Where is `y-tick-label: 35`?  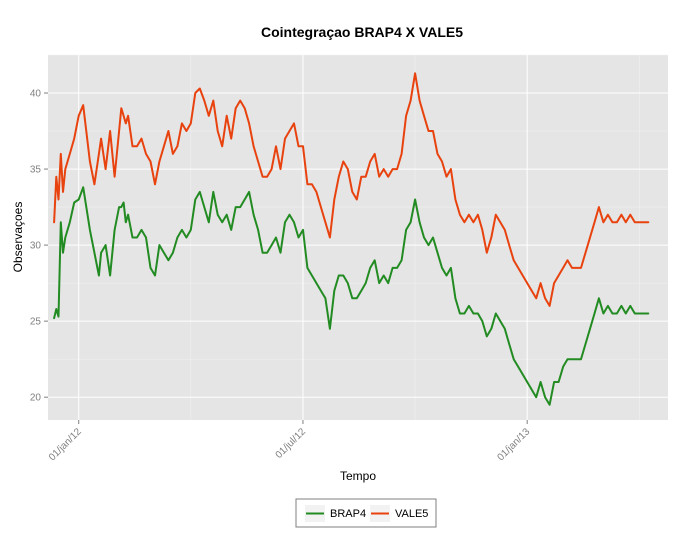
y-tick-label: 35 is located at coordinates (36, 170).